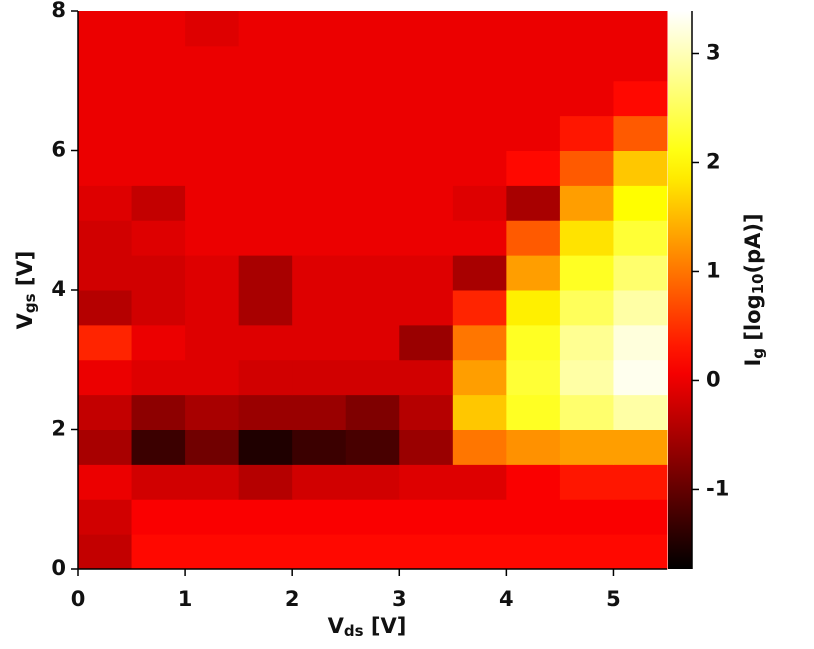 The image size is (814, 649). What do you see at coordinates (713, 161) in the screenshot?
I see `colorbar-tick-label: 2` at bounding box center [713, 161].